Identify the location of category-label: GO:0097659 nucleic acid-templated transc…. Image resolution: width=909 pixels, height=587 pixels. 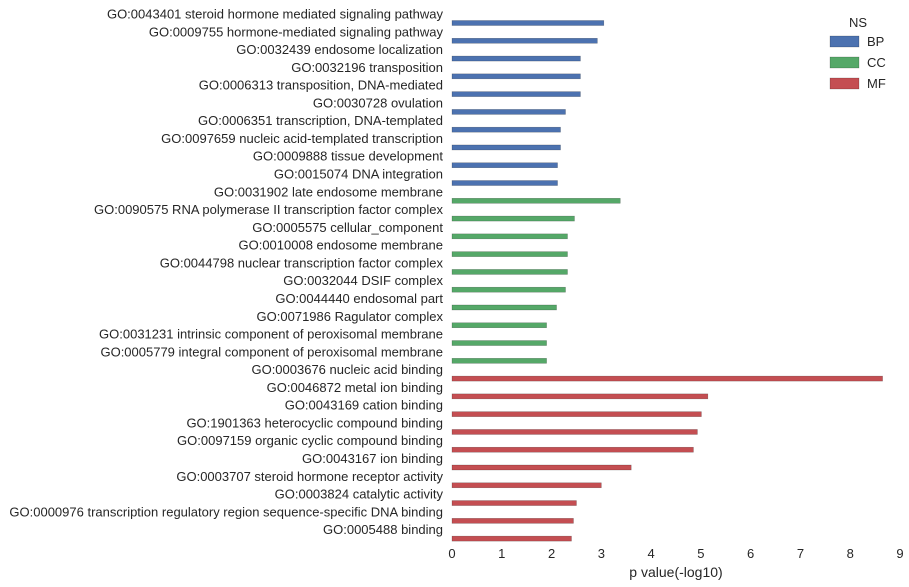
(302, 138).